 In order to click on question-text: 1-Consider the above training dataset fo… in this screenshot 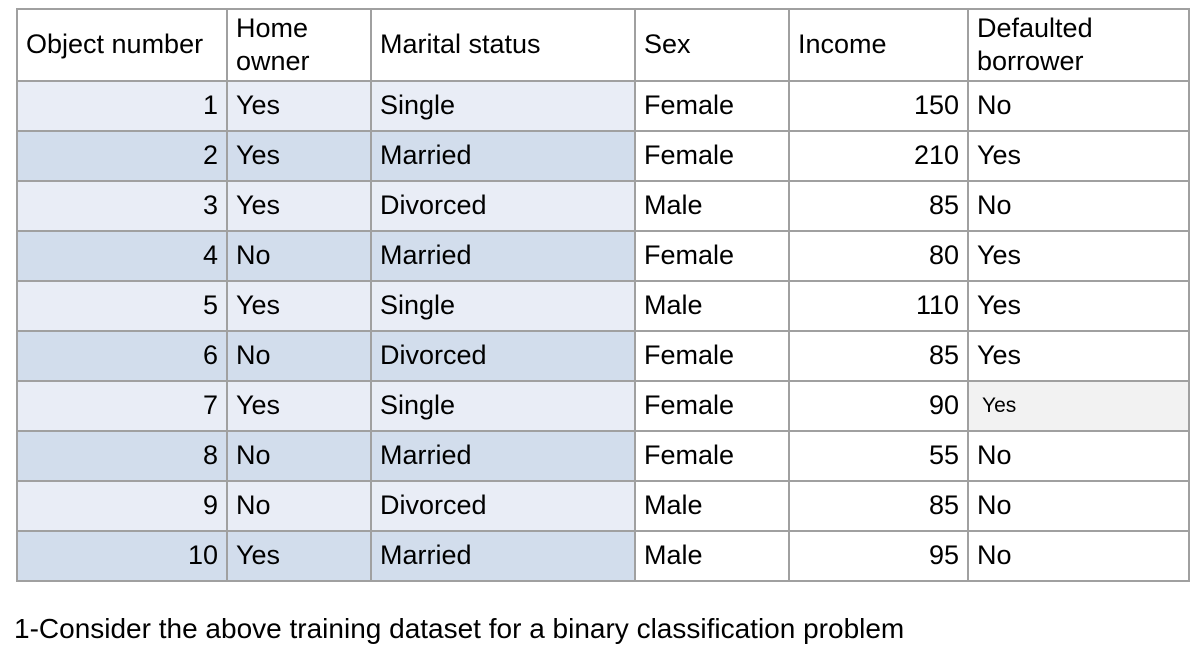, I will do `click(459, 628)`.